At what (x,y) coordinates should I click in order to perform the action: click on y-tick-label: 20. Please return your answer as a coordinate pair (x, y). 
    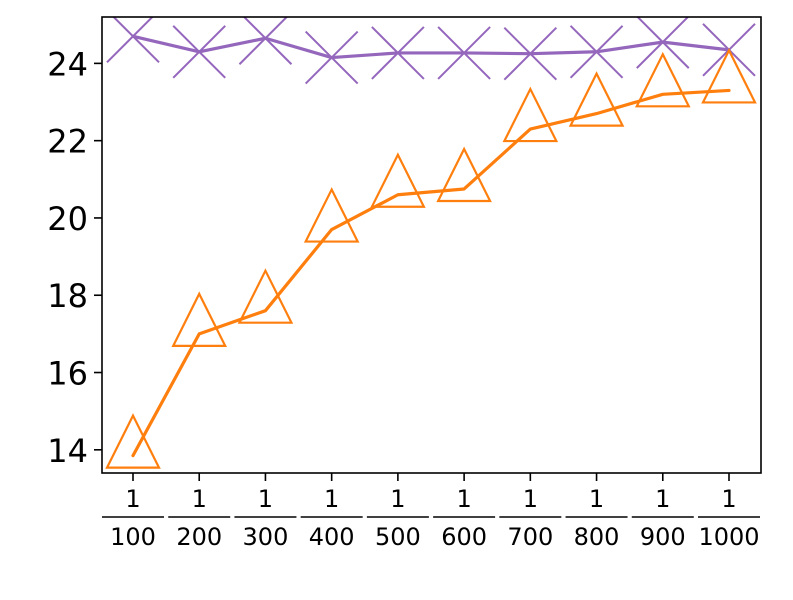
    Looking at the image, I should click on (67, 219).